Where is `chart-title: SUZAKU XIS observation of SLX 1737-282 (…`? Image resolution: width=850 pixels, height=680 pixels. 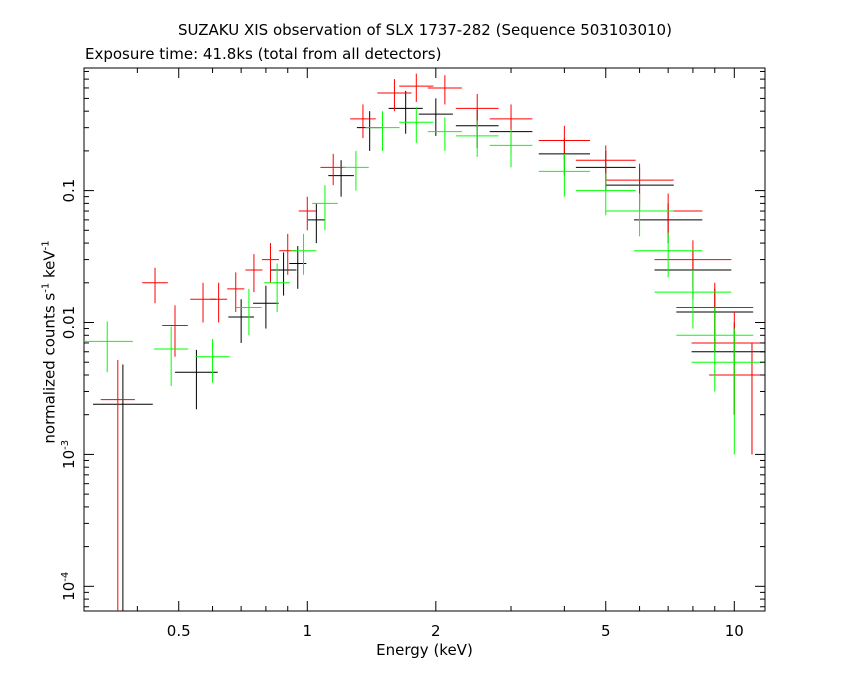 chart-title: SUZAKU XIS observation of SLX 1737-282 (… is located at coordinates (425, 30).